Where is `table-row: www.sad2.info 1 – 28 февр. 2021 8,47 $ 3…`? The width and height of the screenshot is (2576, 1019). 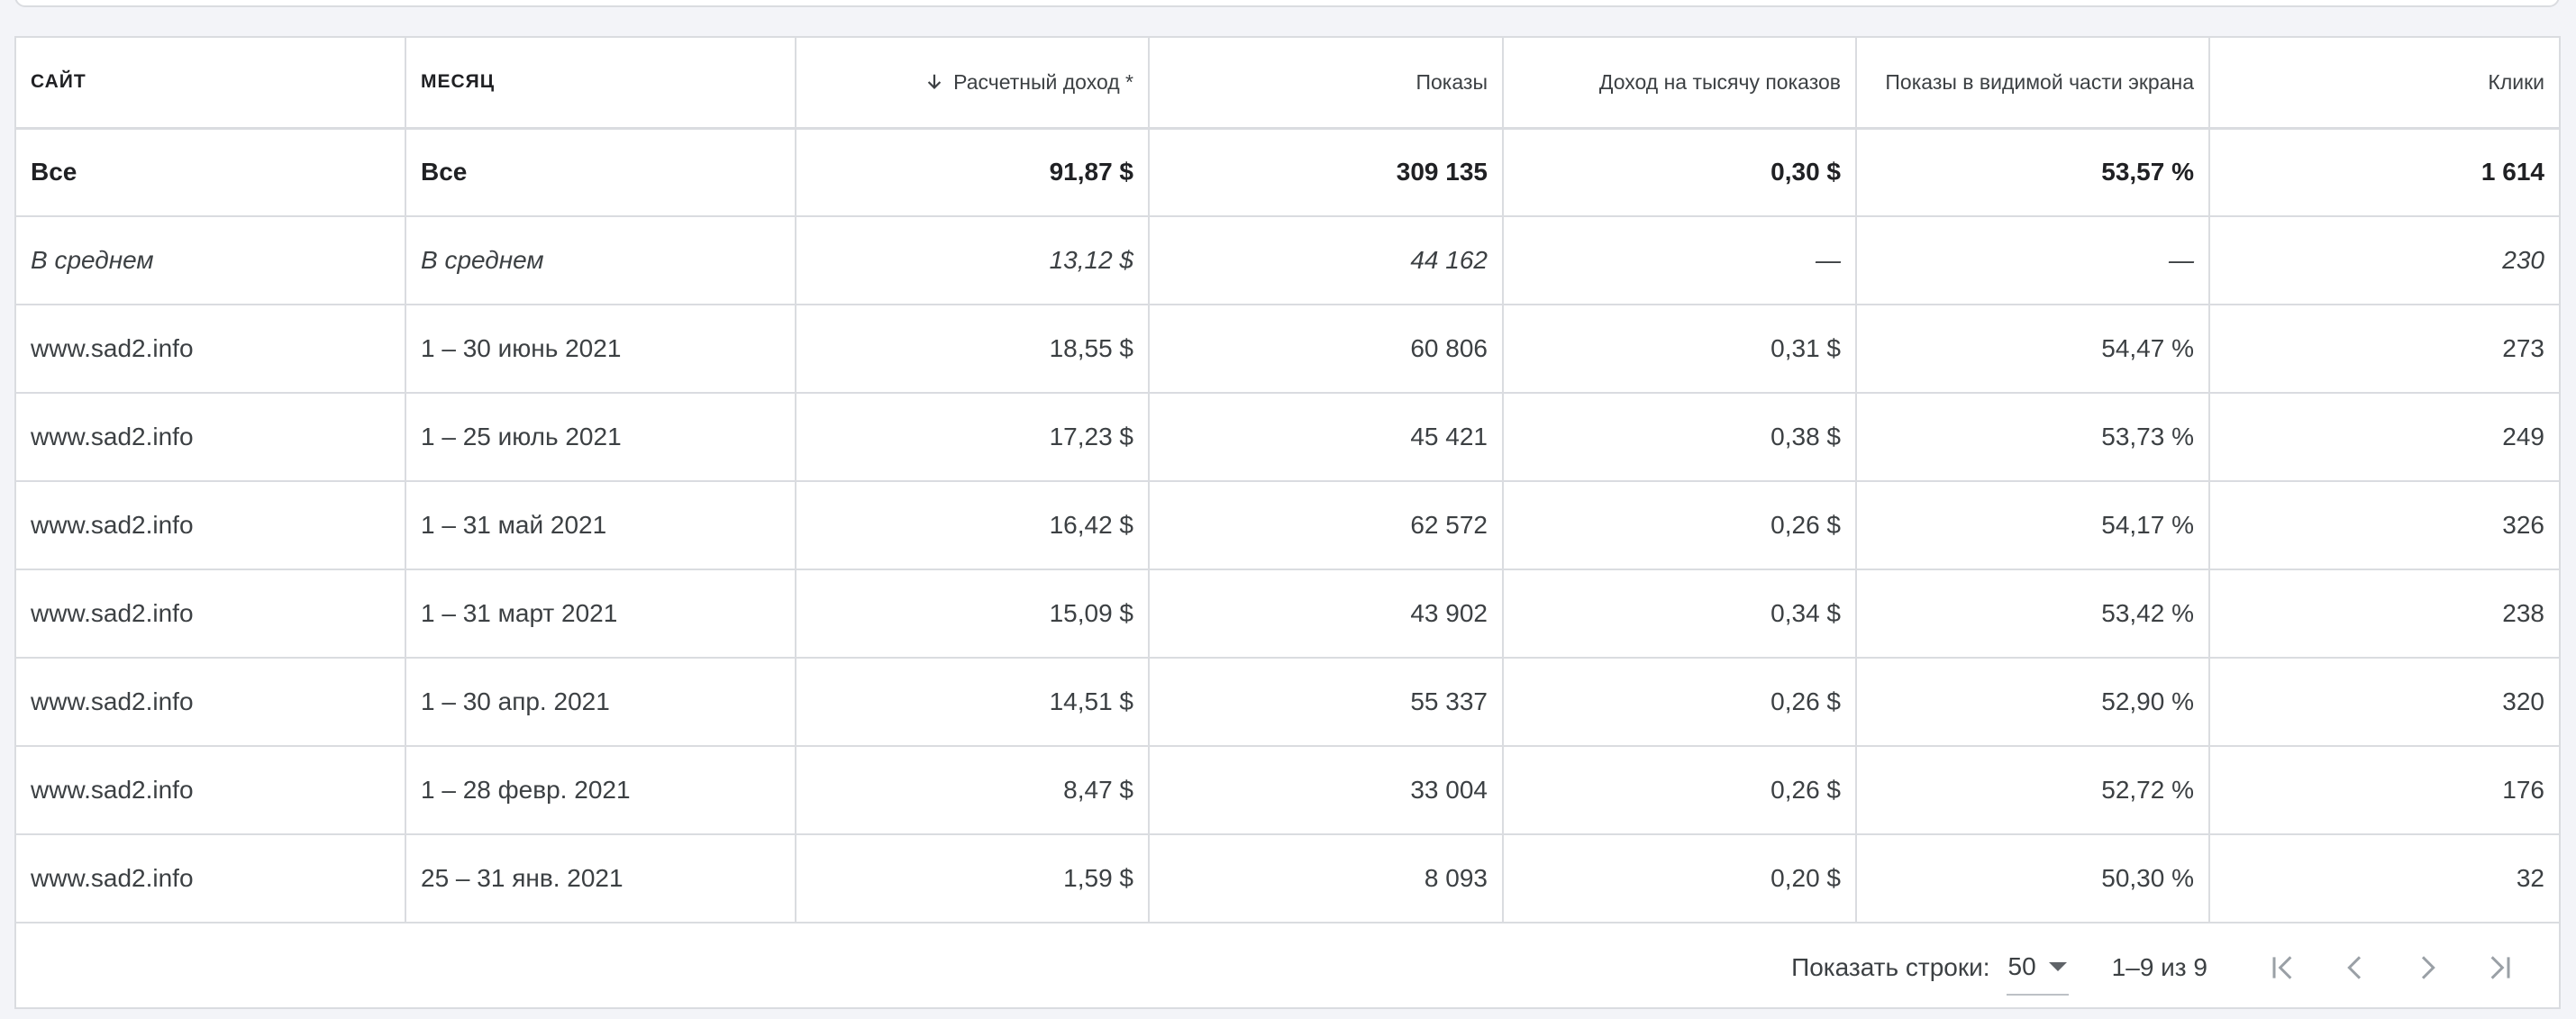
table-row: www.sad2.info 1 – 28 февр. 2021 8,47 $ 3… is located at coordinates (1287, 790).